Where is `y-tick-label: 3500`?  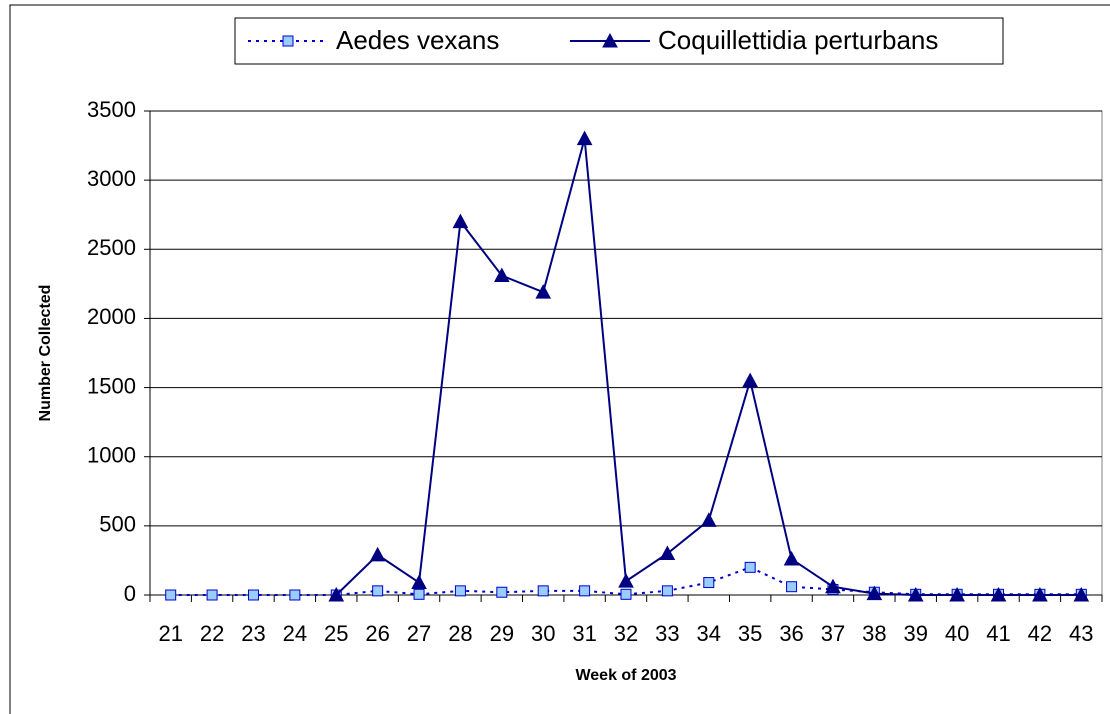
y-tick-label: 3500 is located at coordinates (111, 109).